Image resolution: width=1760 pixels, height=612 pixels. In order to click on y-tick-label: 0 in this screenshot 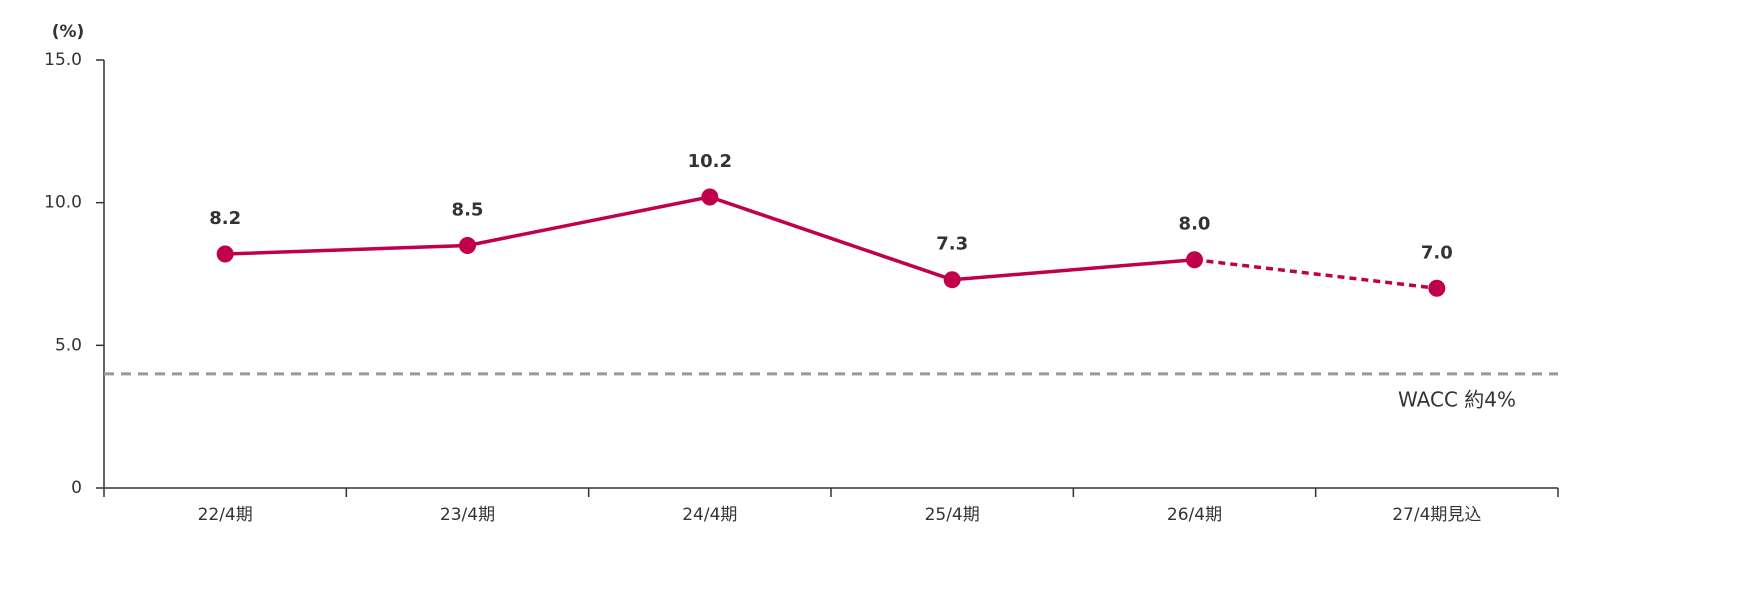, I will do `click(76, 488)`.